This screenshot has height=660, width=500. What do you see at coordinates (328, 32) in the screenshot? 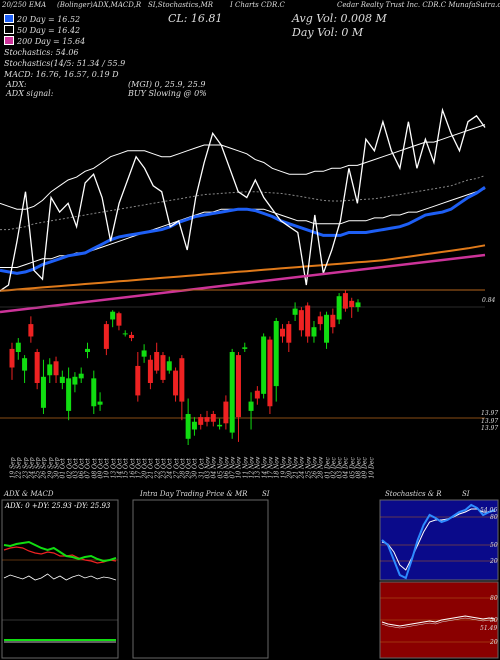
I see `day-volume: Day Vol: 0 M` at bounding box center [328, 32].